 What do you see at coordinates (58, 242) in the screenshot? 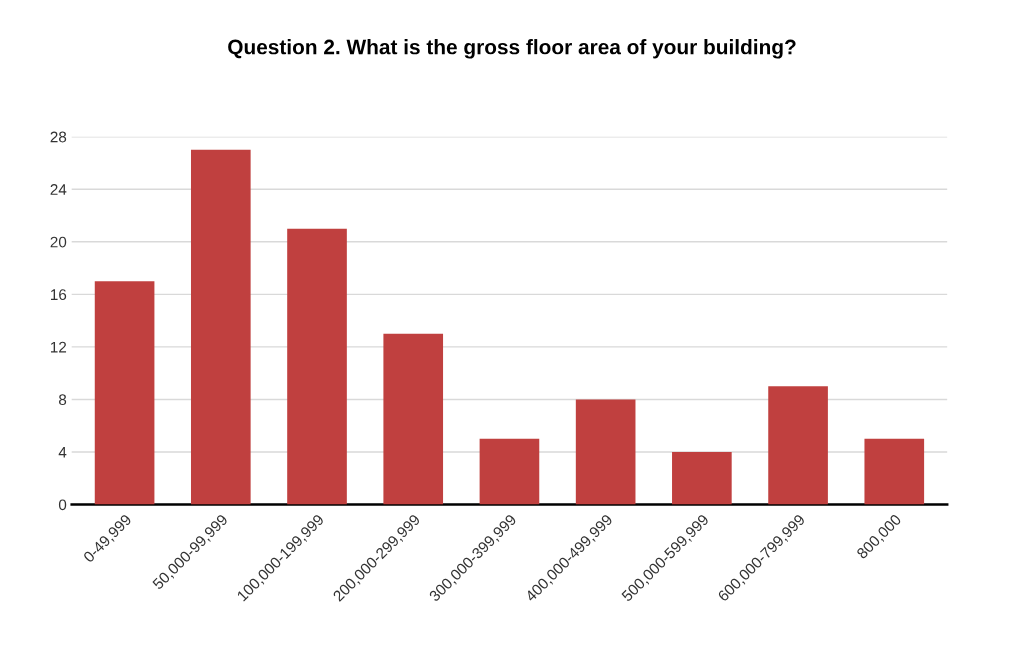
I see `y-tick-label: 20` at bounding box center [58, 242].